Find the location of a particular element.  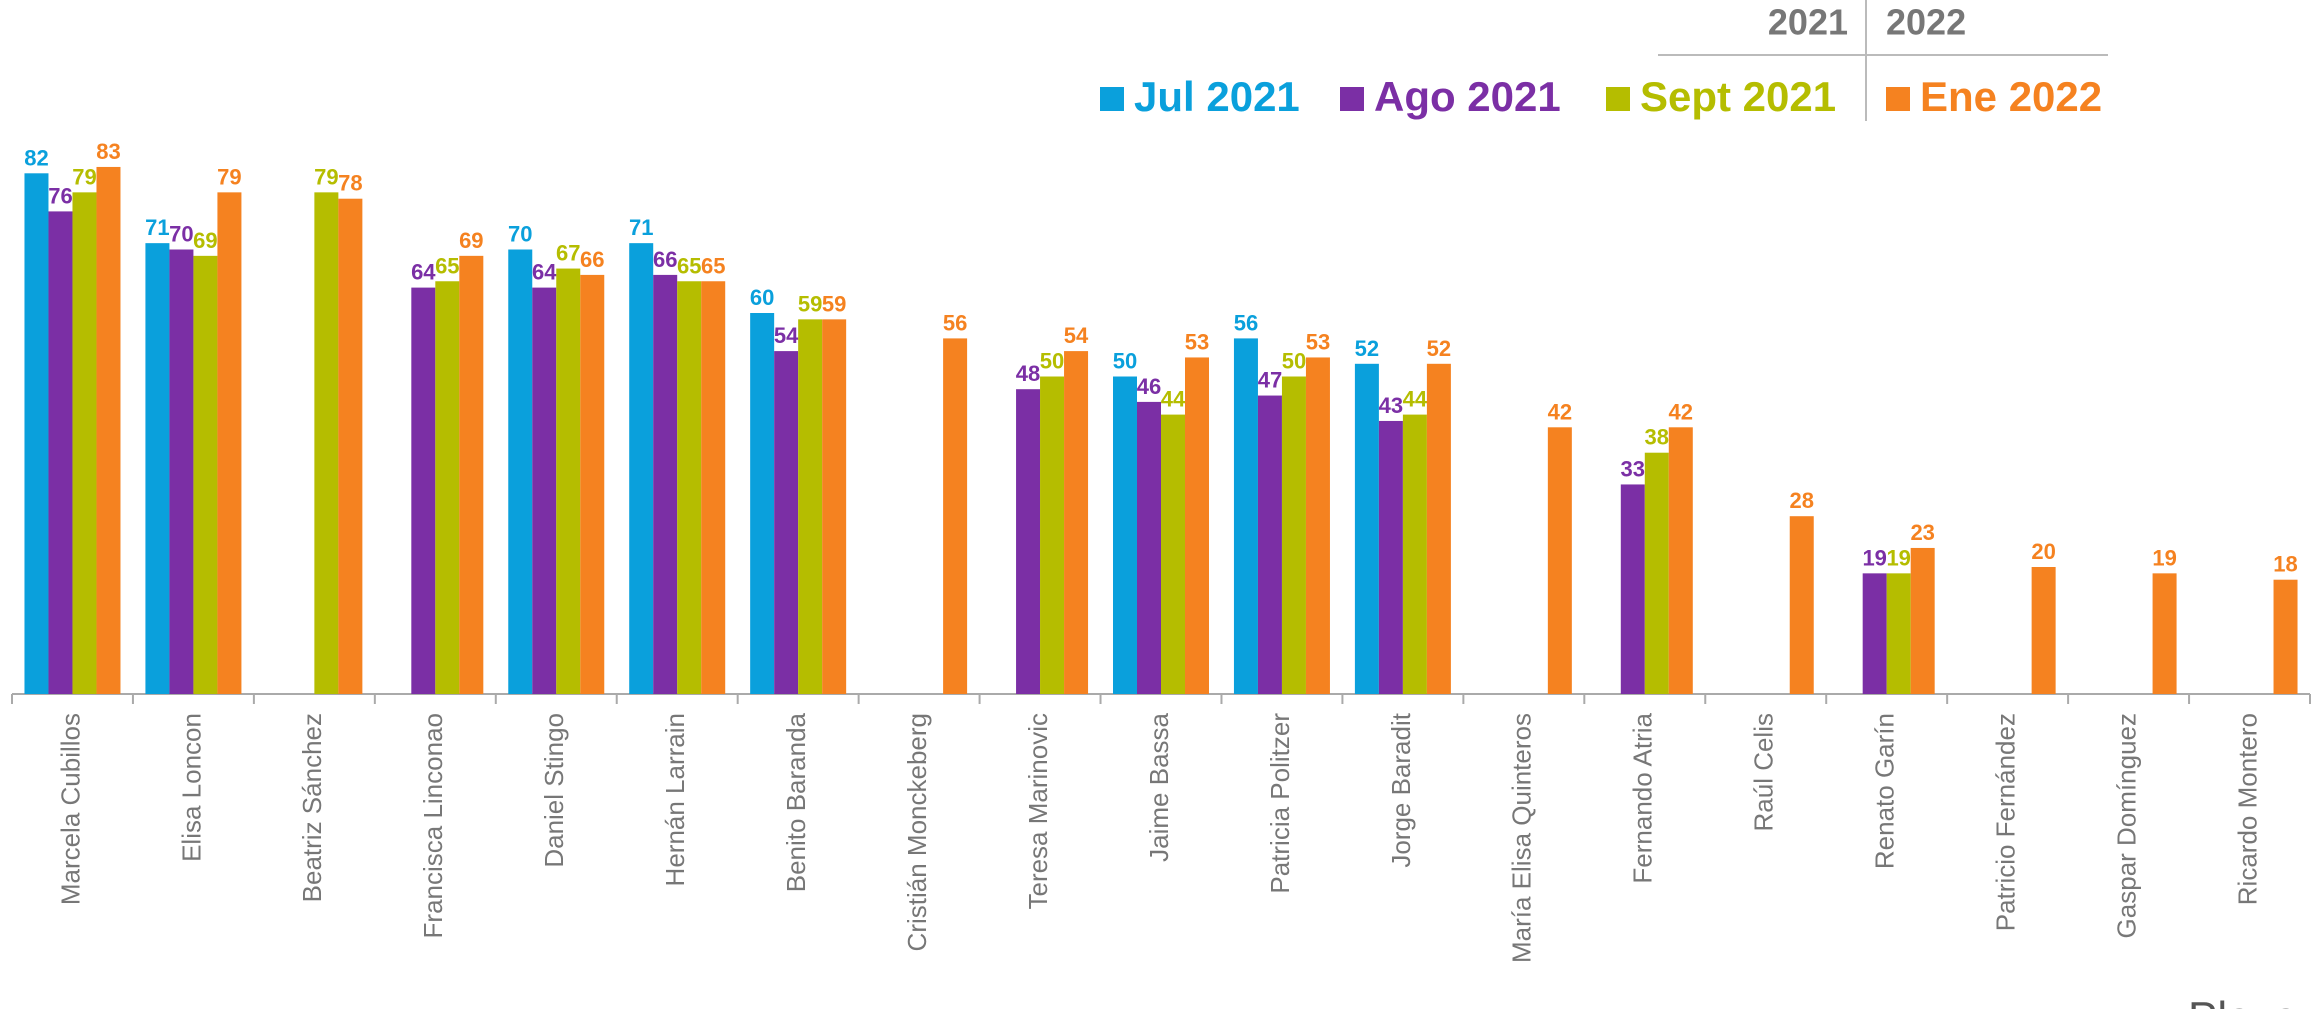

x-tick-label: María Elisa Quinteros is located at coordinates (1522, 838).